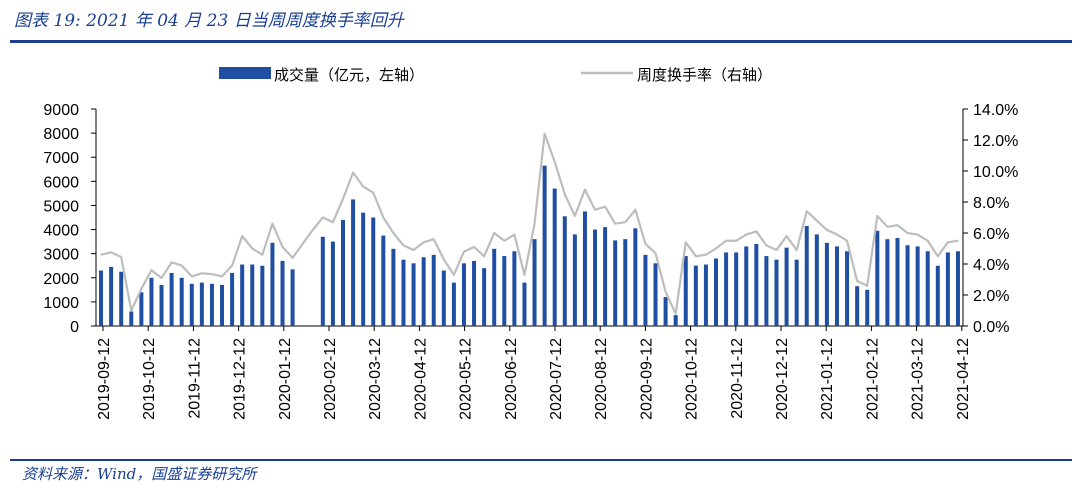 The image size is (1080, 488). Describe the element at coordinates (737, 378) in the screenshot. I see `x-tick-label: 2020-11-12` at that location.